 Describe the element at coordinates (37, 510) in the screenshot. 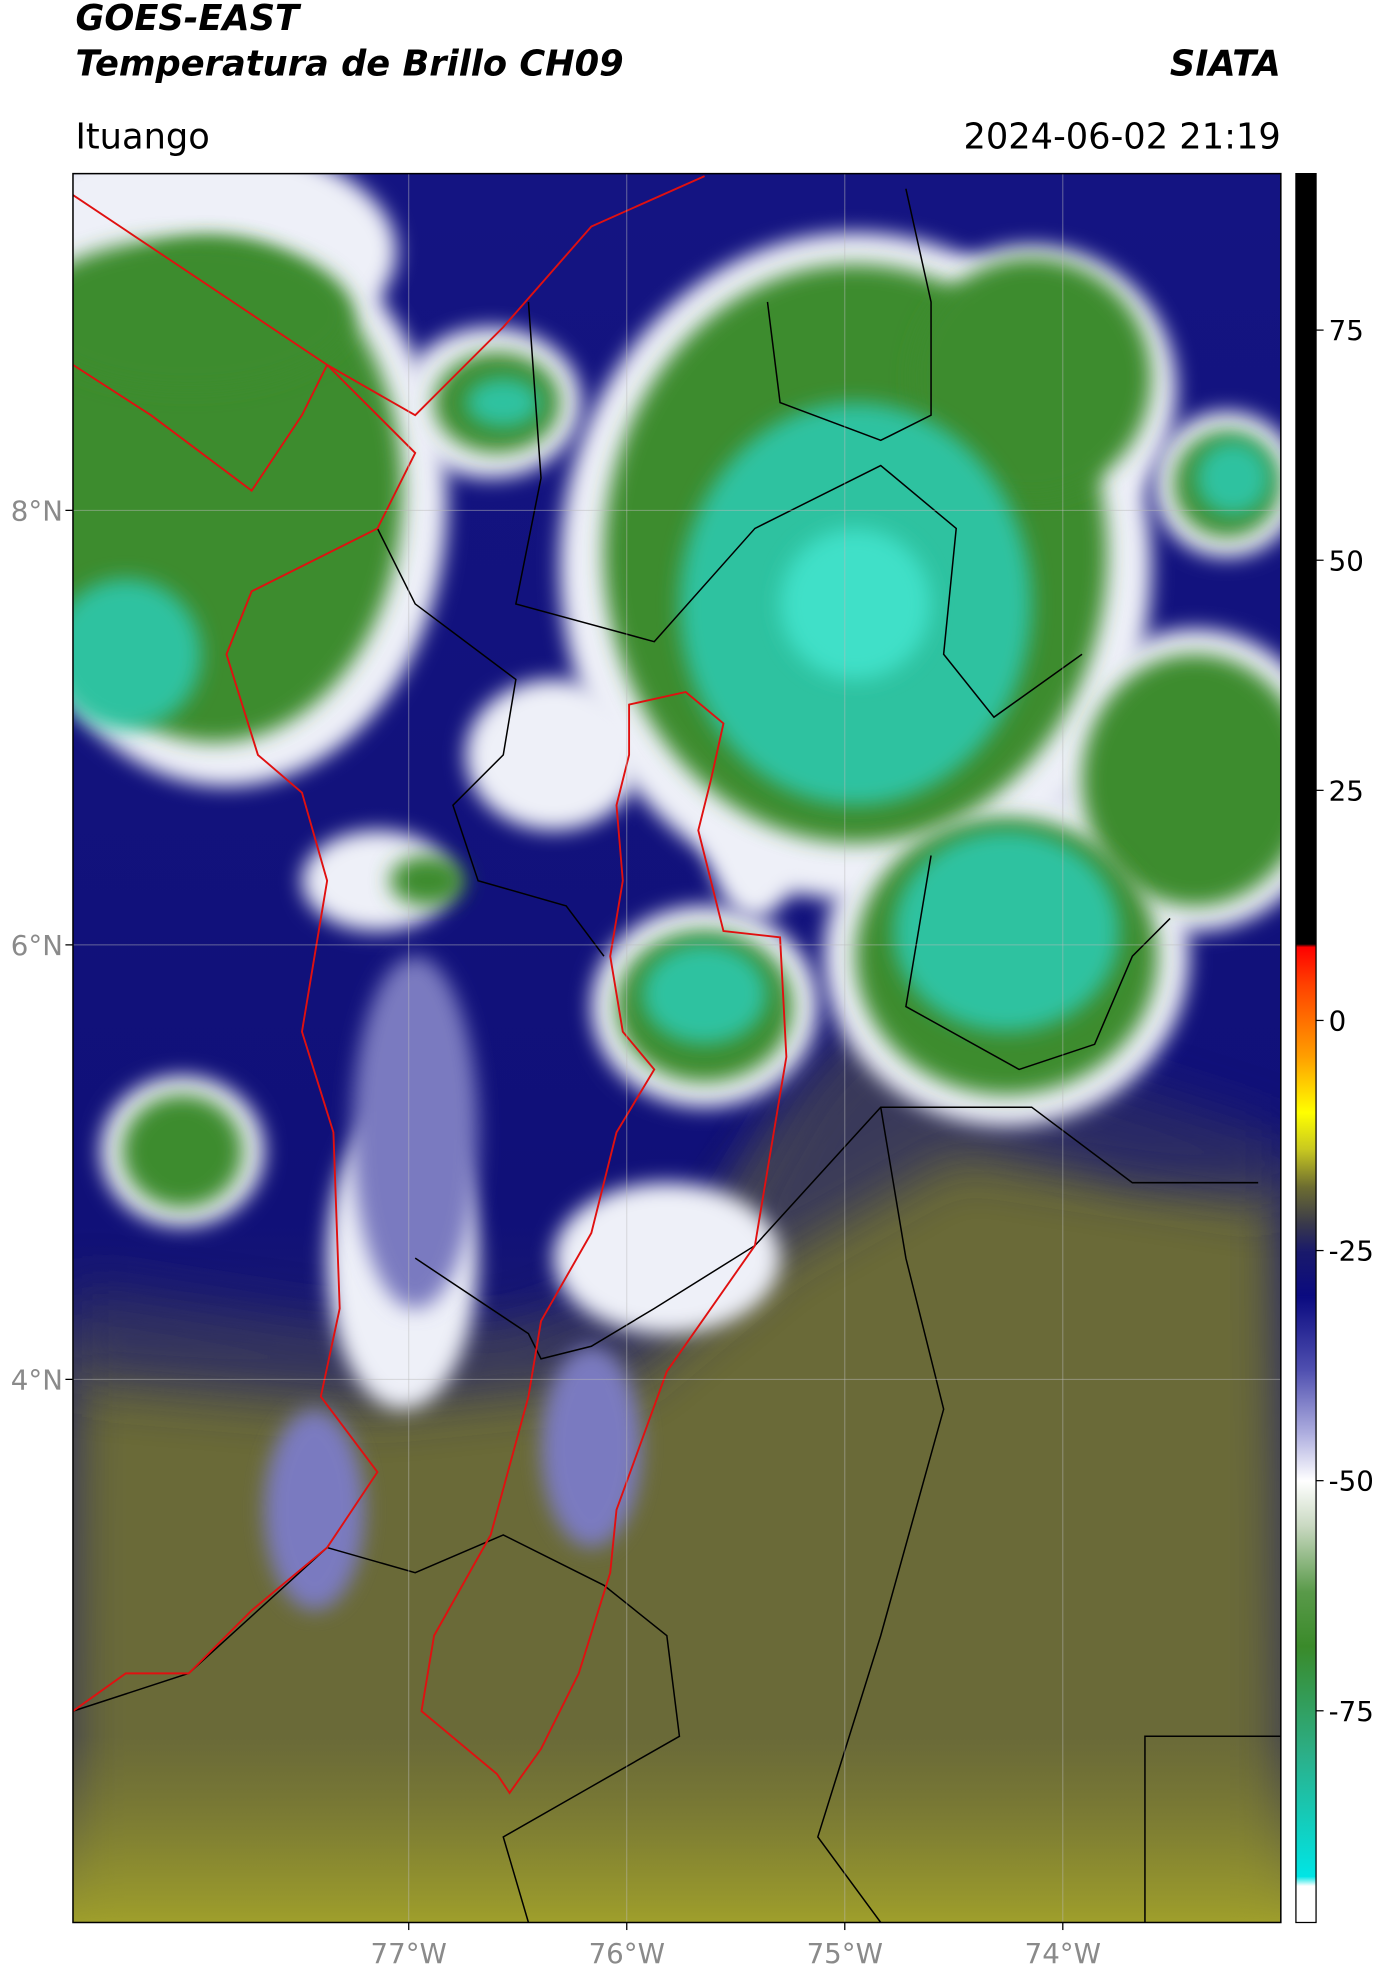

I see `y-tick-label: 8°N` at that location.